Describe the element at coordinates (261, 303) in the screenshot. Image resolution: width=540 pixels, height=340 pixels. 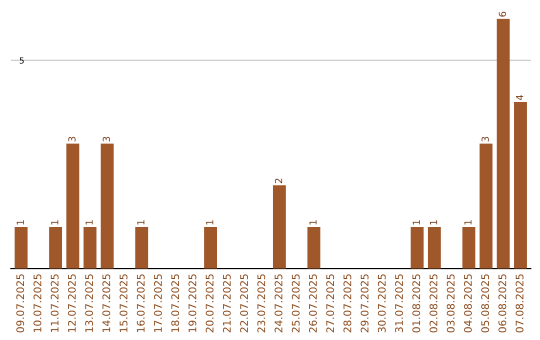
I see `x-tick-label: 23.07.2025` at that location.